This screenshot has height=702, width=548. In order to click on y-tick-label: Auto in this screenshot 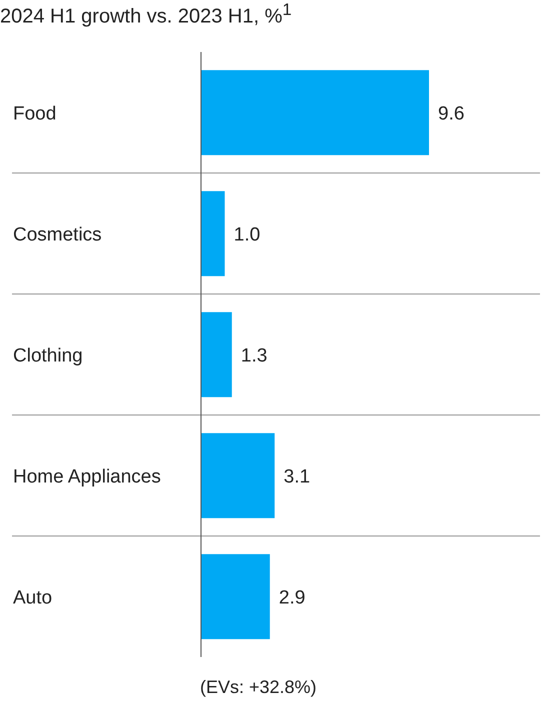, I will do `click(32, 598)`.